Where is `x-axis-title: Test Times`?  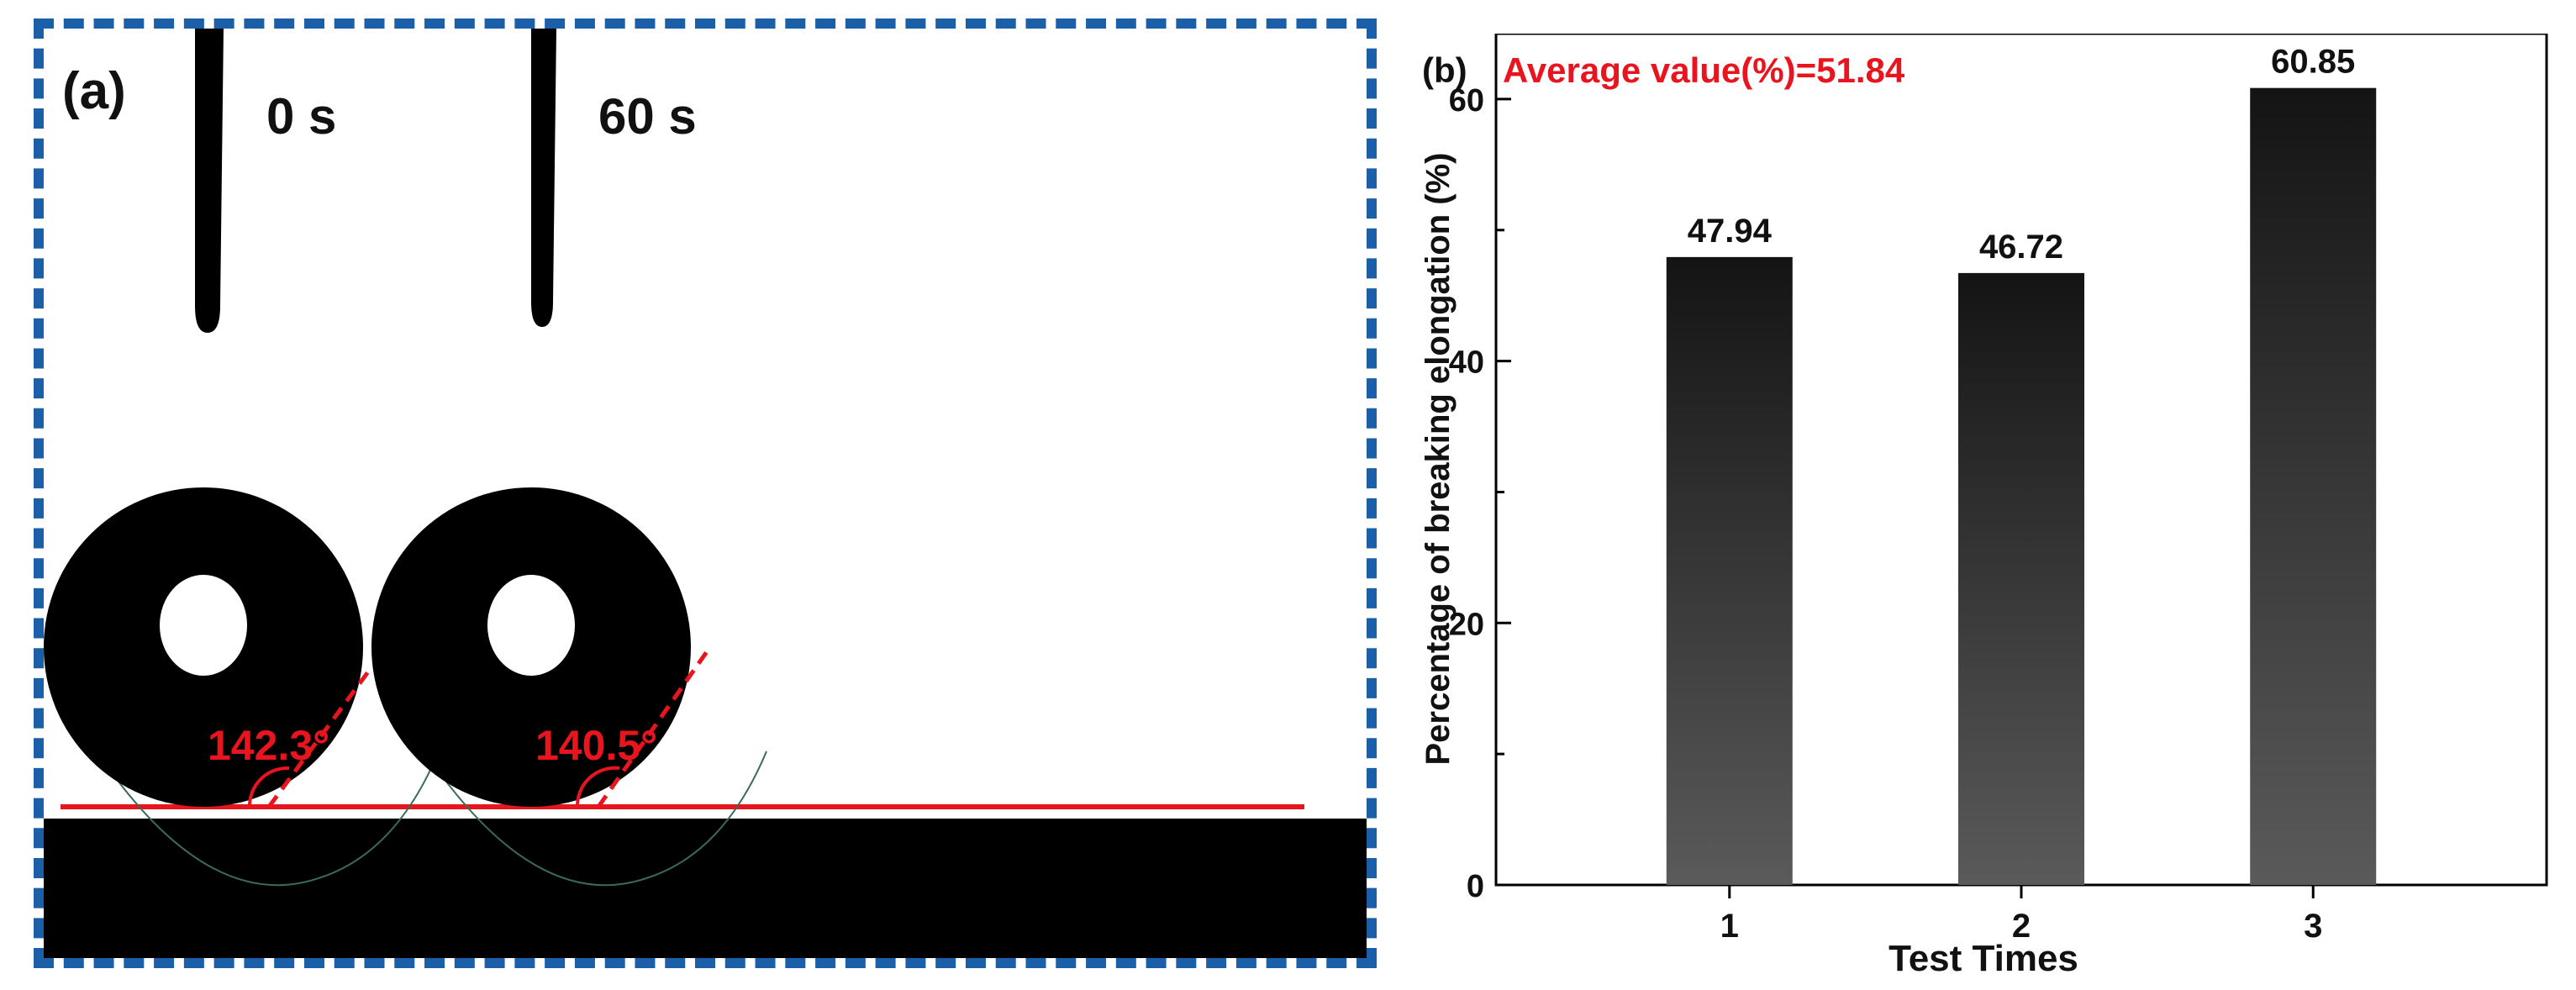 x-axis-title: Test Times is located at coordinates (1984, 958).